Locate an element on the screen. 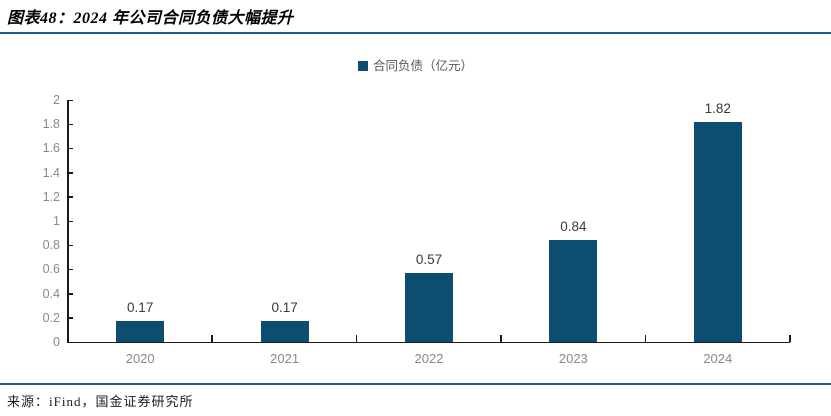  legend-label: 合同负债（亿元） is located at coordinates (422, 66).